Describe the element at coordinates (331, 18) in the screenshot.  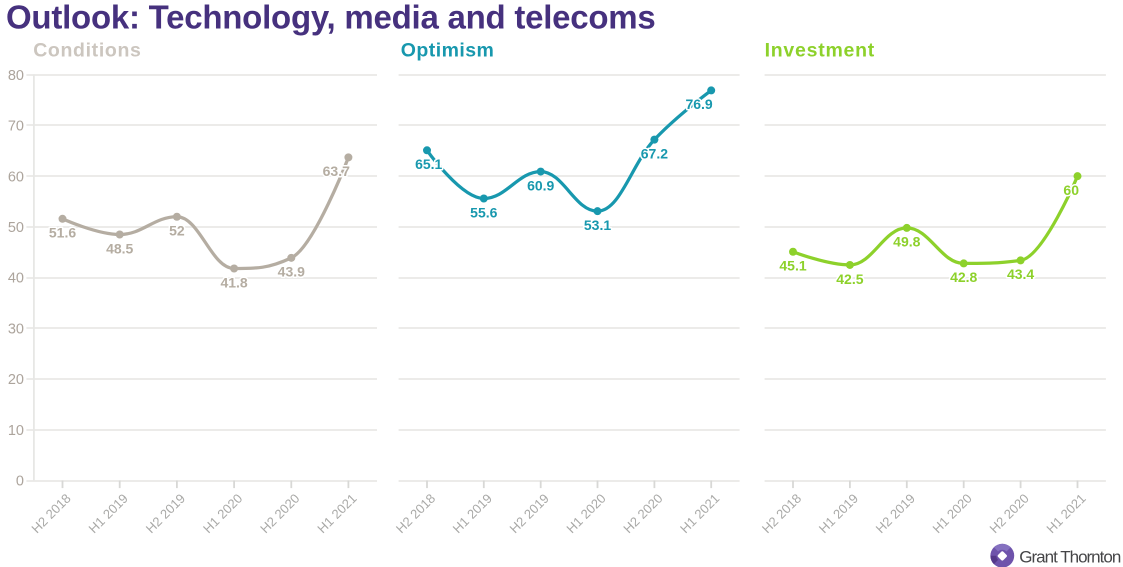
I see `svg-text:Outlook: Technology, media and: Outlook: Technology, media and telecoms` at that location.